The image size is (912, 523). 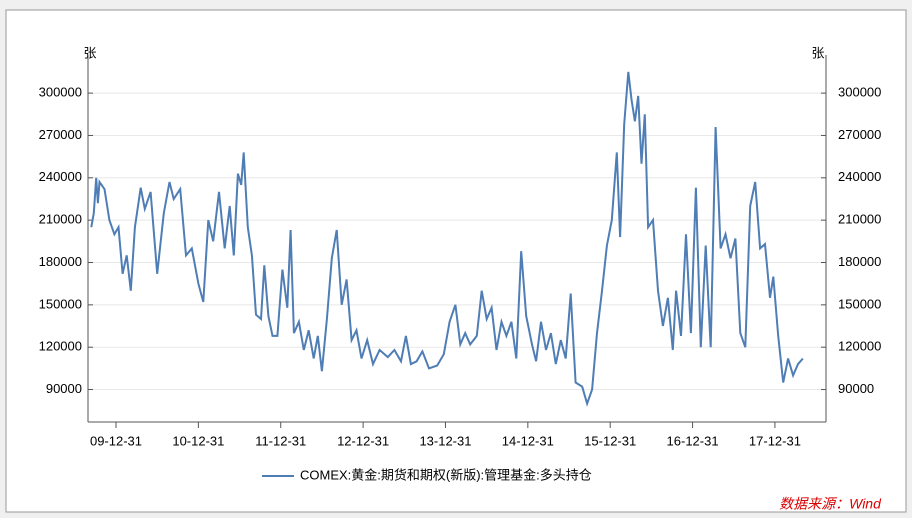 What do you see at coordinates (280, 440) in the screenshot?
I see `x-tick-label: 11-12-31` at bounding box center [280, 440].